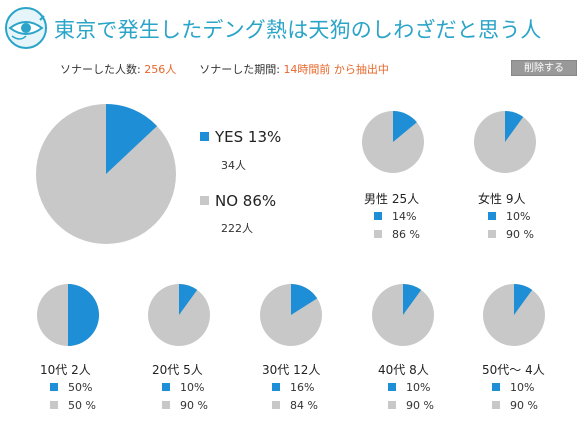 The image size is (580, 433). Describe the element at coordinates (418, 387) in the screenshot. I see `age40-yes-percent-text: 10%` at that location.